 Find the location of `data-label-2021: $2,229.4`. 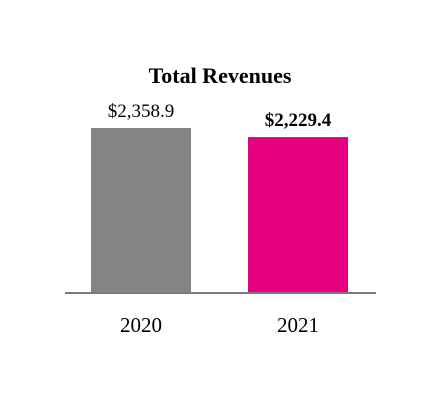

data-label-2021: $2,229.4 is located at coordinates (298, 120).